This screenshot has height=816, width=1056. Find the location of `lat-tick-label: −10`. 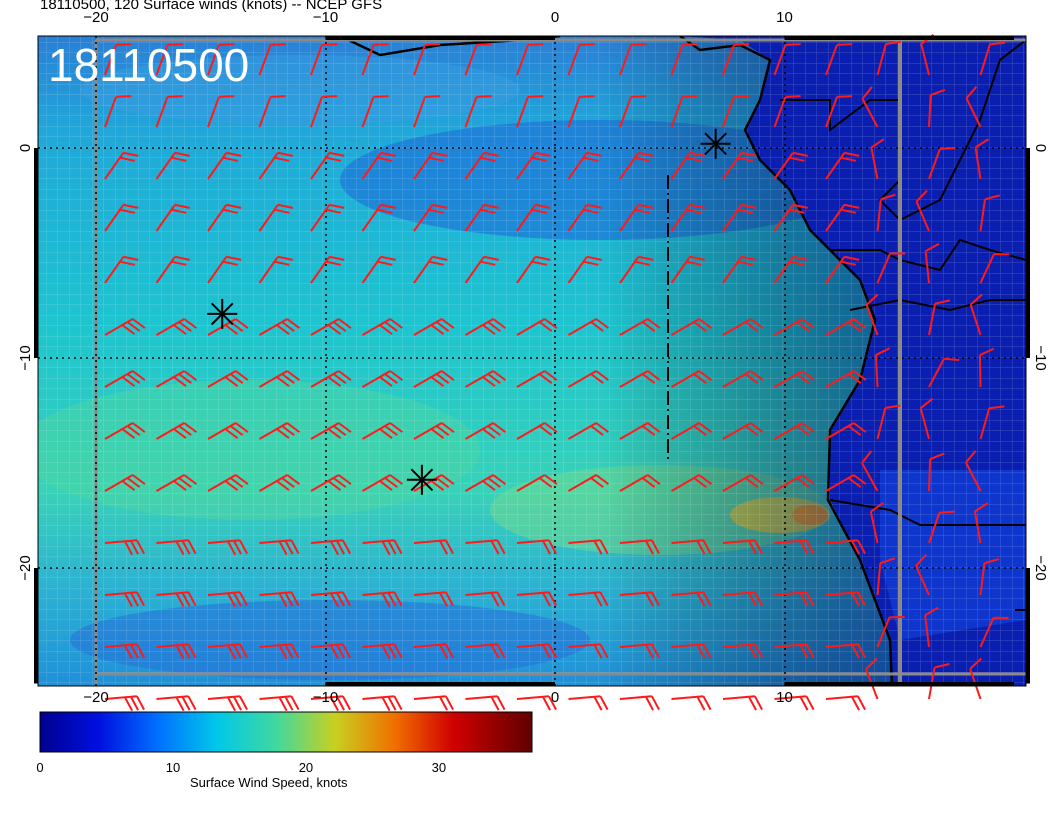

lat-tick-label: −10 is located at coordinates (25, 357).